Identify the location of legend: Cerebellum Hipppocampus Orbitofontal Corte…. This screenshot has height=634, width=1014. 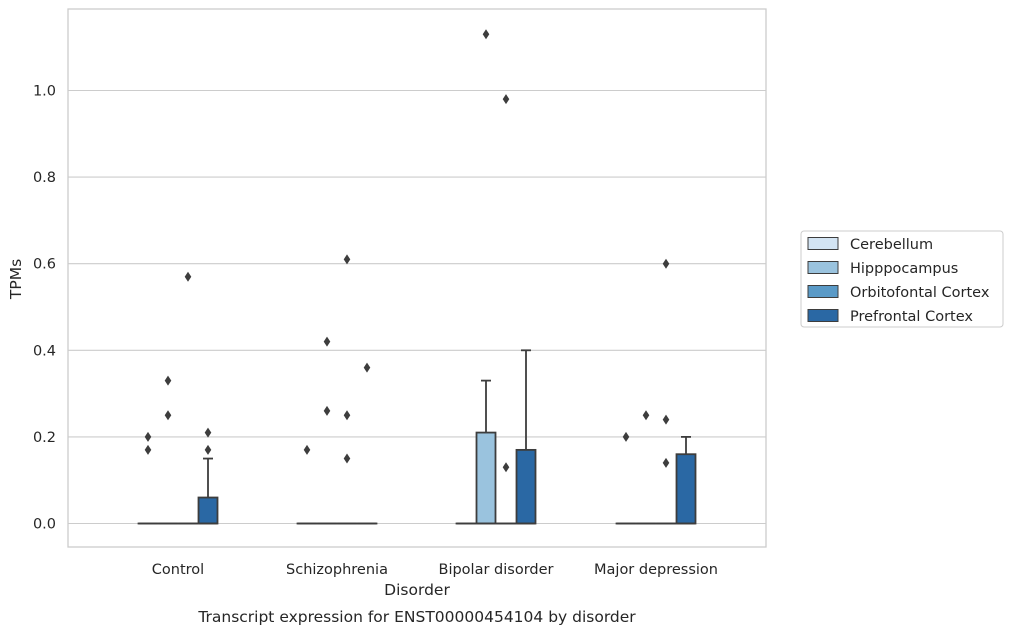
(902, 279).